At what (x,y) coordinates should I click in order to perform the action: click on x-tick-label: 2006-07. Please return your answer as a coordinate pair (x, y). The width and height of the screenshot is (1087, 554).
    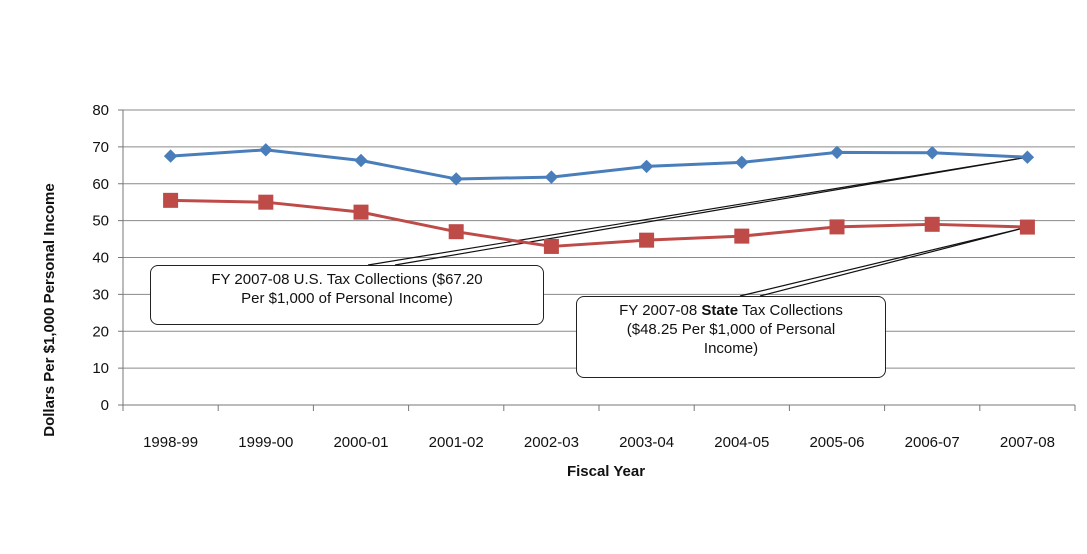
    Looking at the image, I should click on (932, 442).